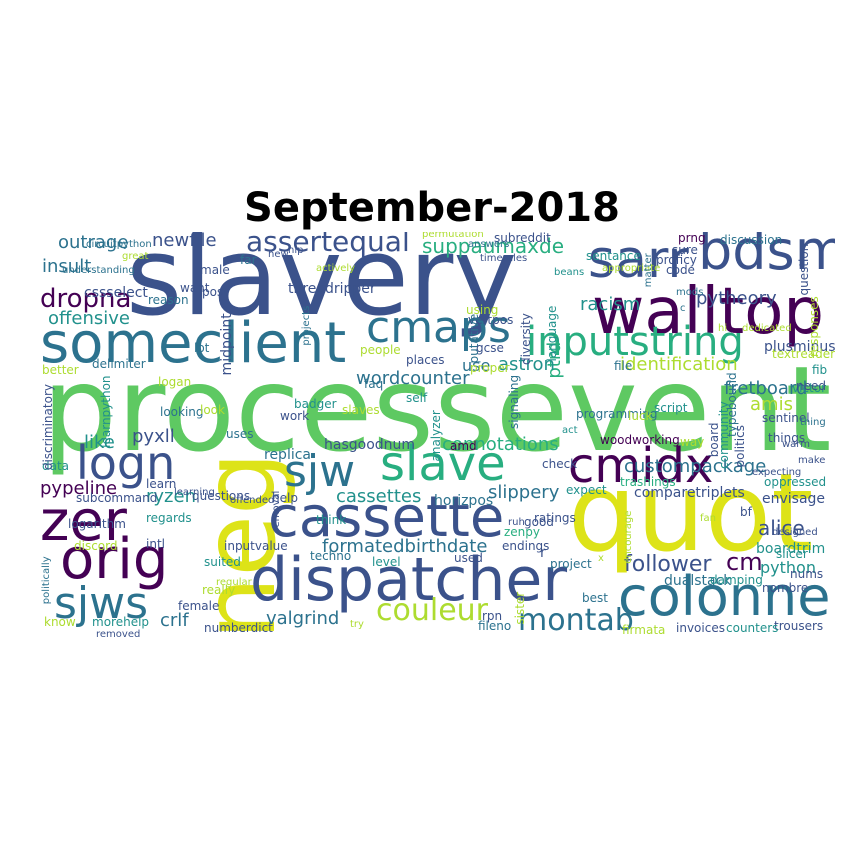 This screenshot has width=864, height=864. Describe the element at coordinates (296, 250) in the screenshot. I see `word-nlp: nlp` at that location.